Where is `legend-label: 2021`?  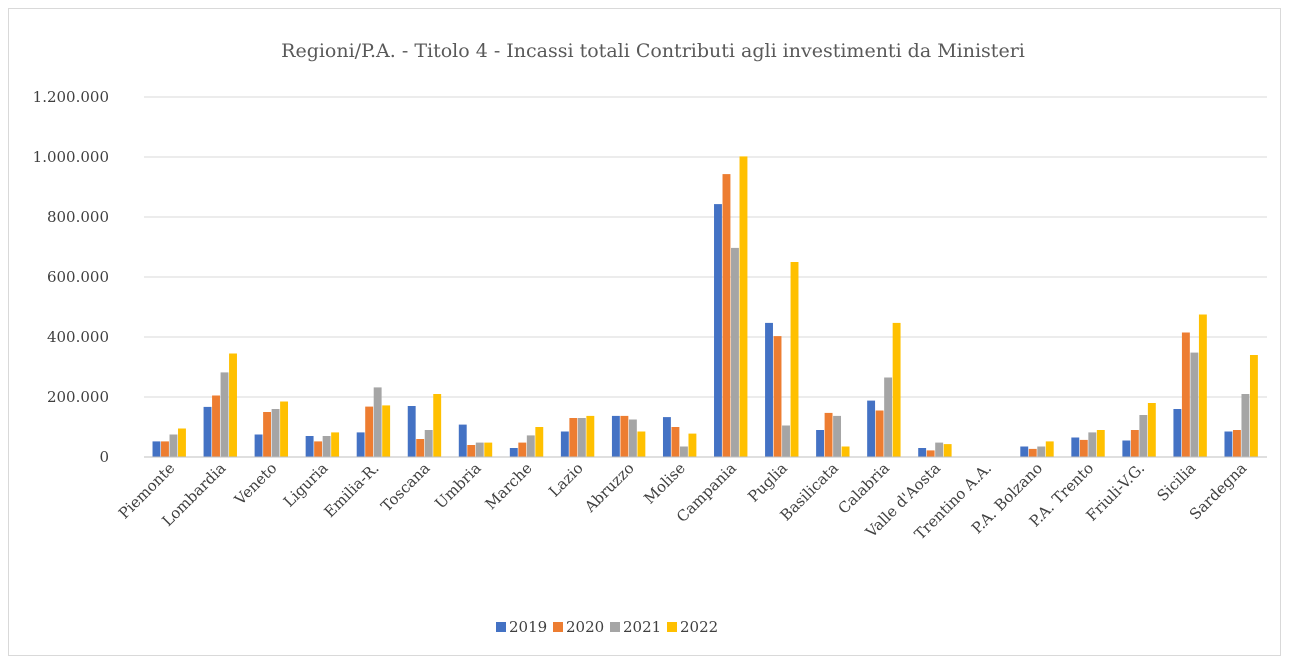
legend-label: 2021 is located at coordinates (642, 627).